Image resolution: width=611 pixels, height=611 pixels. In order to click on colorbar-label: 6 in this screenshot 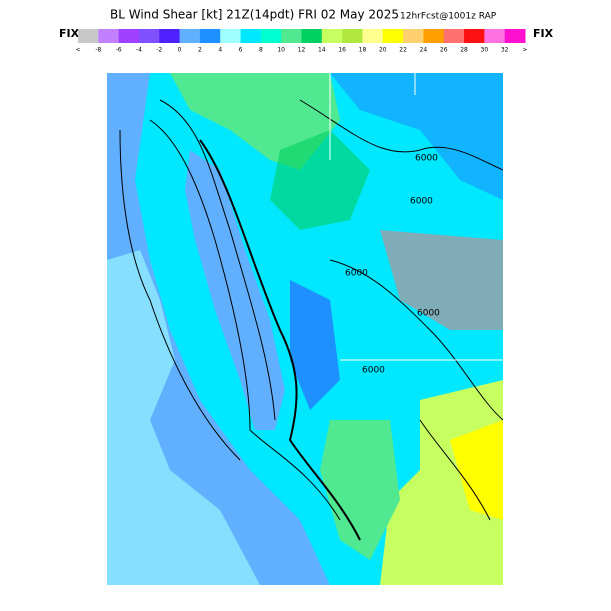, I will do `click(241, 50)`.